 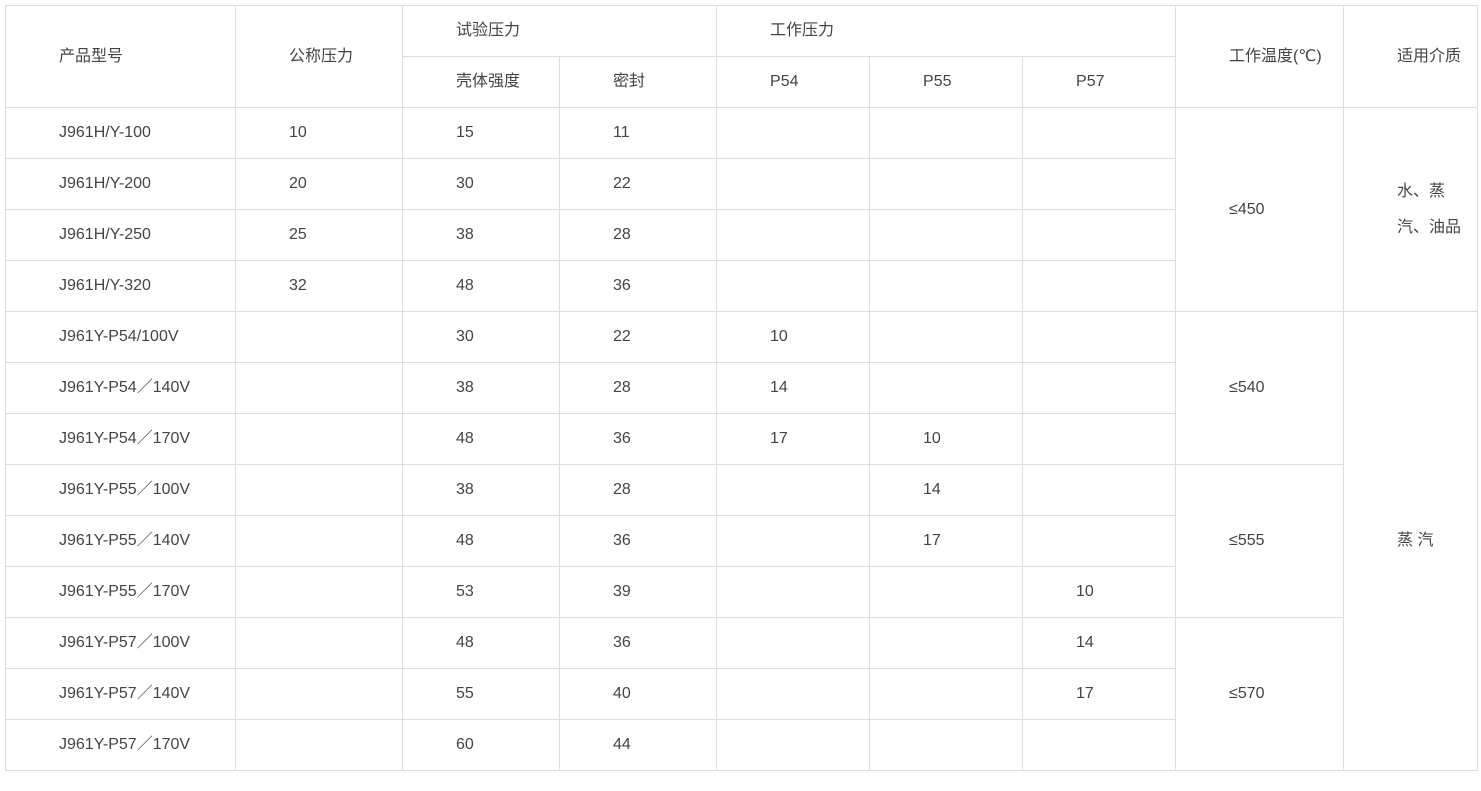 What do you see at coordinates (319, 235) in the screenshot?
I see `cell-nominal: 25` at bounding box center [319, 235].